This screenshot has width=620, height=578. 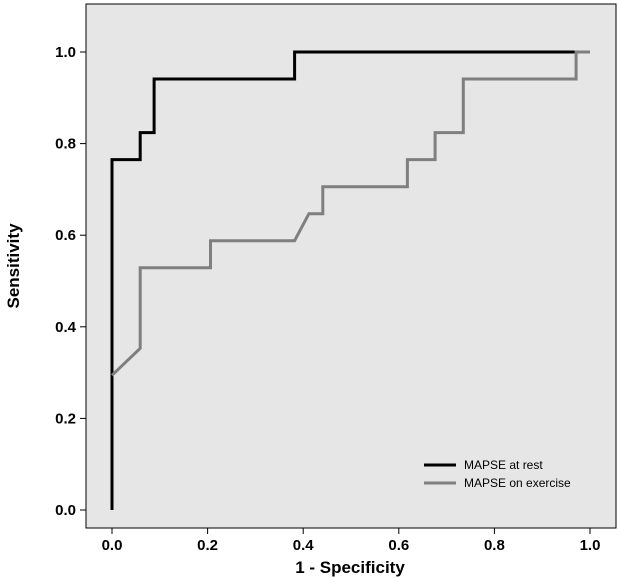 I want to click on x-axis-title: 1 - Specificity, so click(x=350, y=567).